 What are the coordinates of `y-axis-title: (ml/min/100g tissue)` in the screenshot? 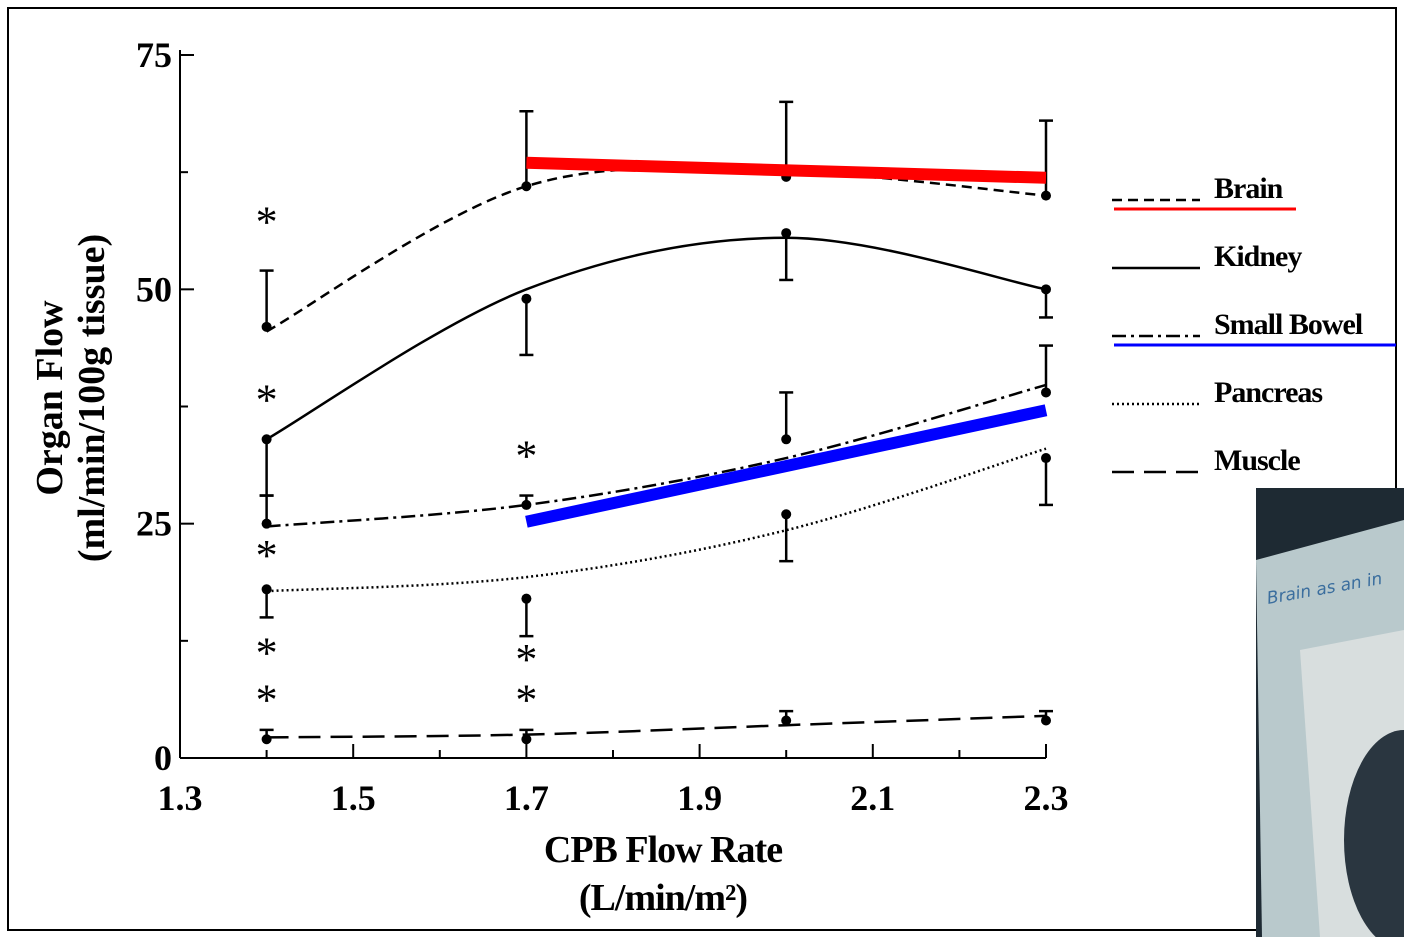 It's located at (92, 398).